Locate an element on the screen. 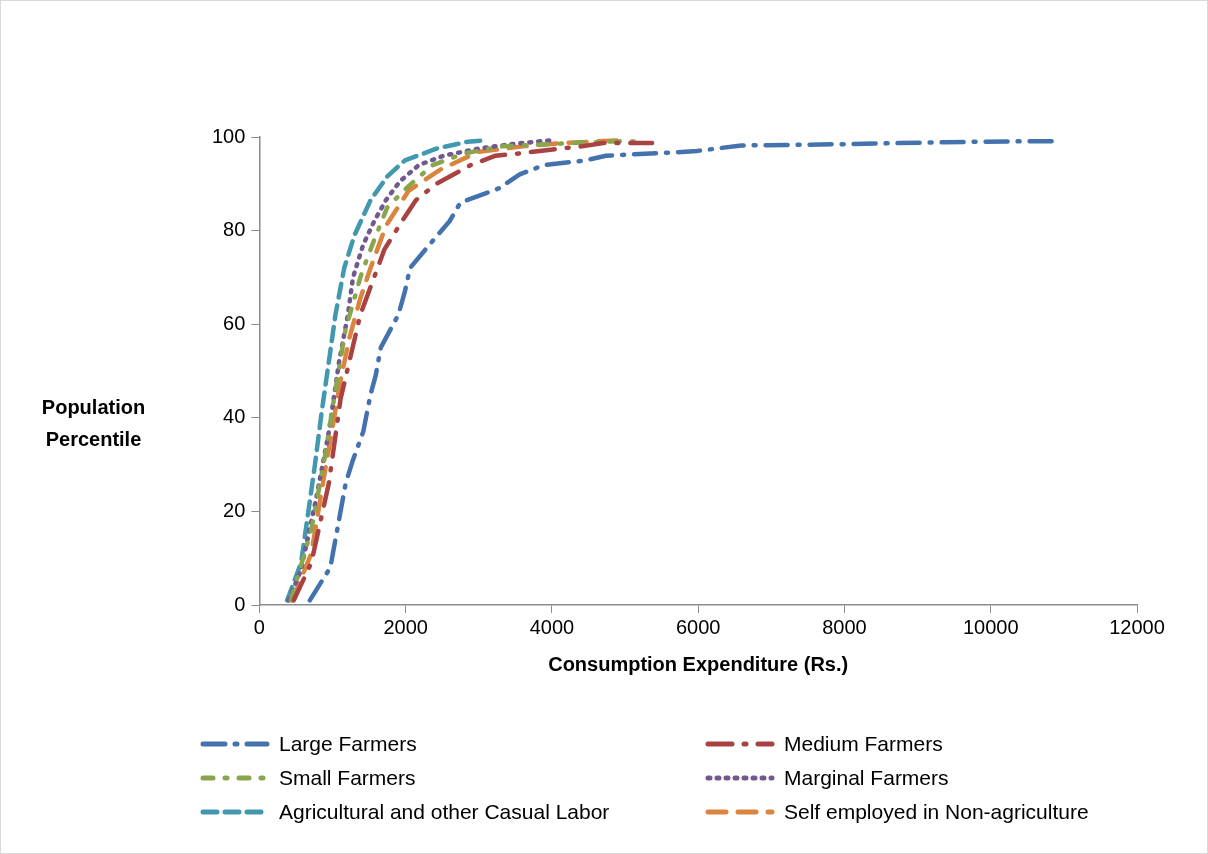 The height and width of the screenshot is (854, 1208). legend-label: Marginal Farmers is located at coordinates (866, 778).